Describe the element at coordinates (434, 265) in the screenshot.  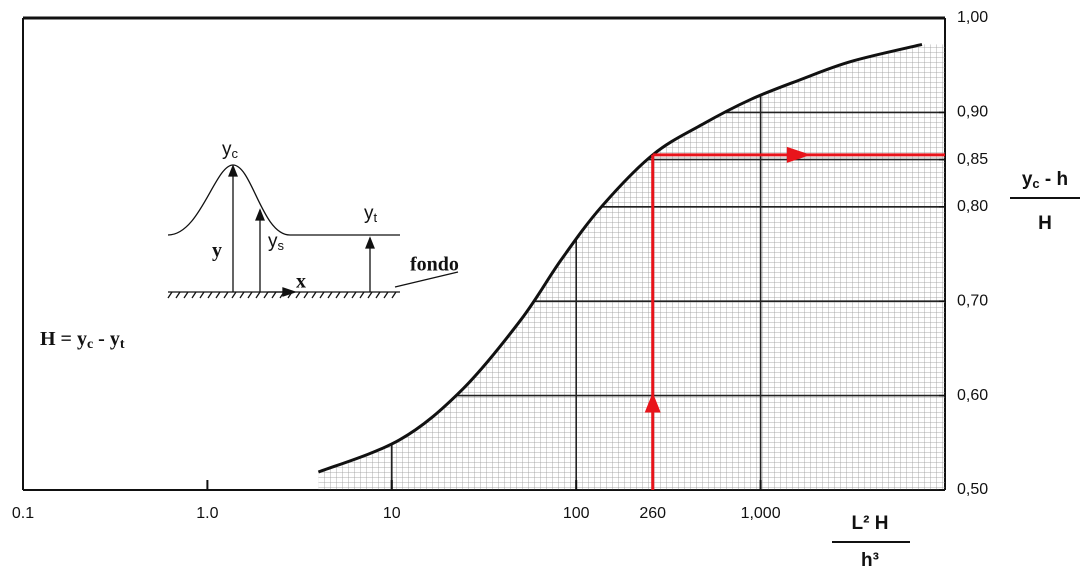
I see `inset-bed-label: fondo` at that location.